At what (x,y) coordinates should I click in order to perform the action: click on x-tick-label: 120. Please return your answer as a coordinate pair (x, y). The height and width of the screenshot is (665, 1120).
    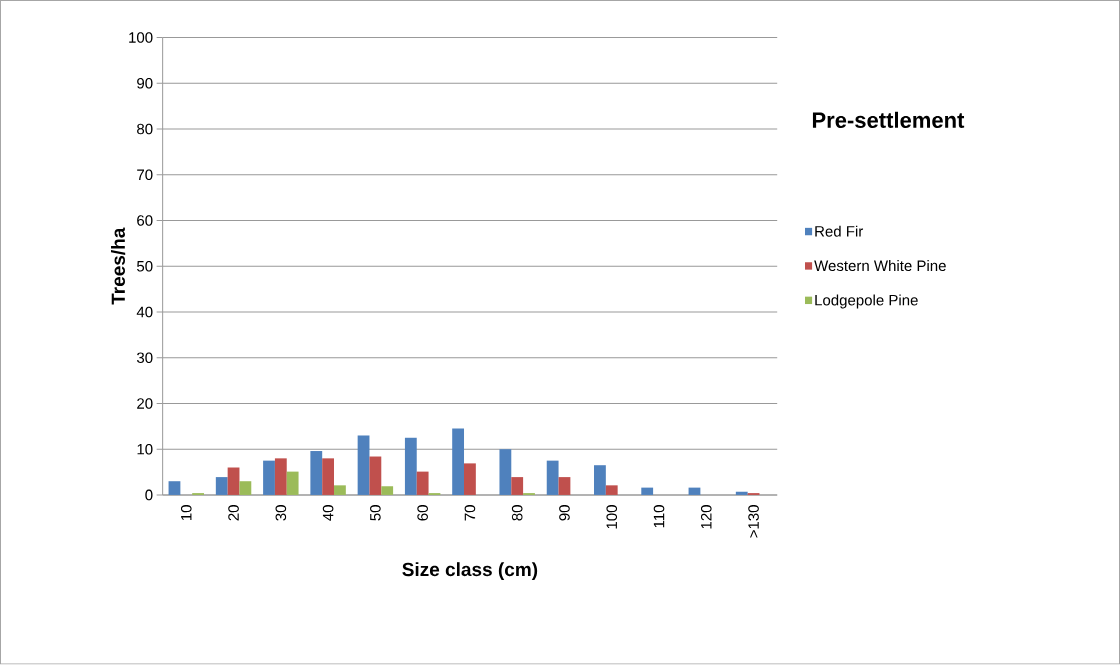
    Looking at the image, I should click on (706, 517).